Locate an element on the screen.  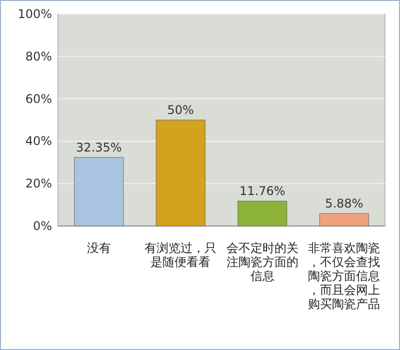
y-tick-label: 20% is located at coordinates (38, 183).